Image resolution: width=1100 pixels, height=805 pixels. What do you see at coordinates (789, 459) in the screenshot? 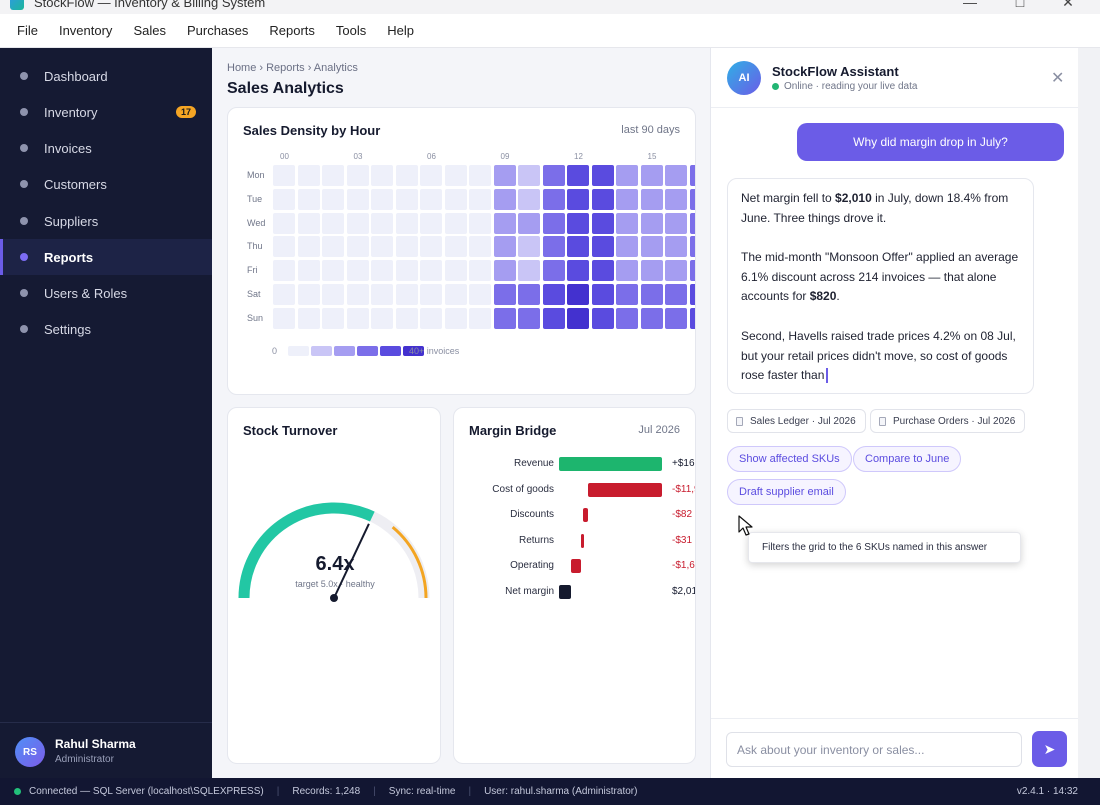
I see `show-affected-skus-button: Show affected SKUs` at bounding box center [789, 459].